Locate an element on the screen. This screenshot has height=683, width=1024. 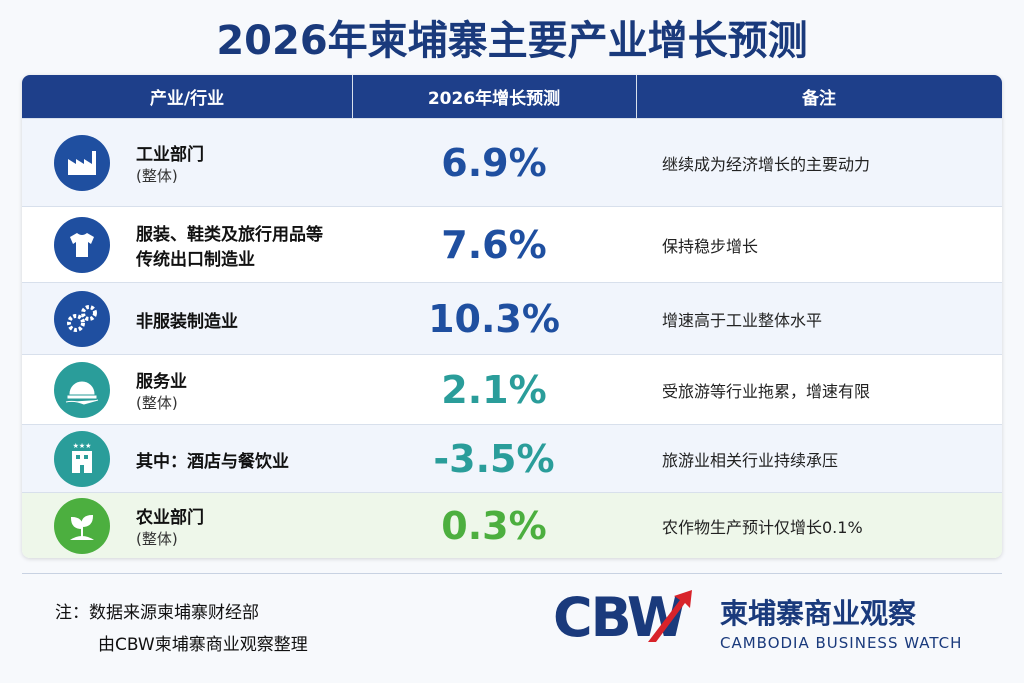
industry-name: 传统出口制造业 is located at coordinates (195, 260).